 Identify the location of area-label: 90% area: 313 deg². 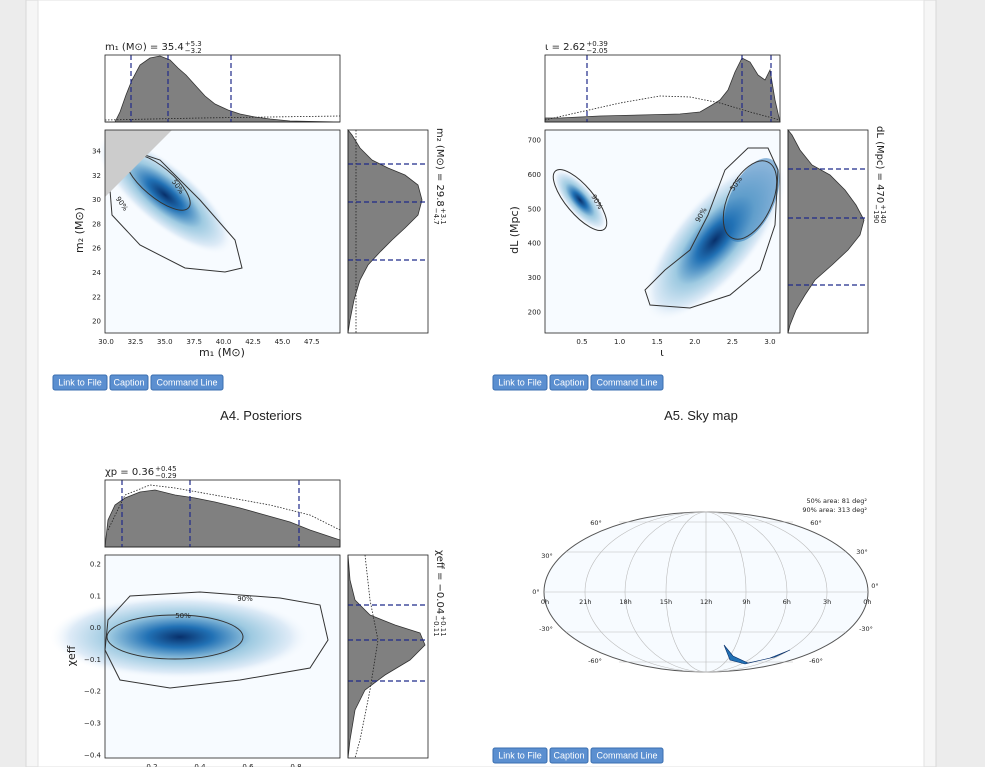
(834, 510).